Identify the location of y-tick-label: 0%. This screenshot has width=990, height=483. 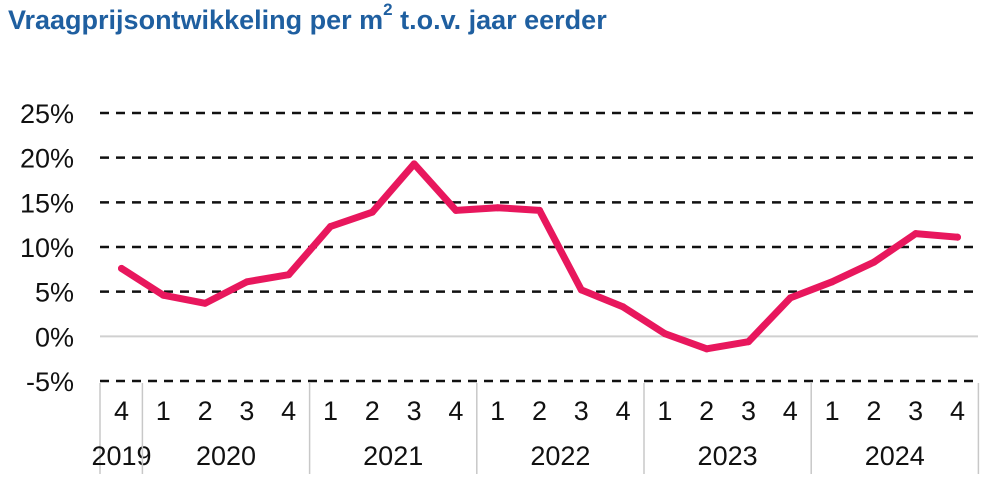
(54, 337).